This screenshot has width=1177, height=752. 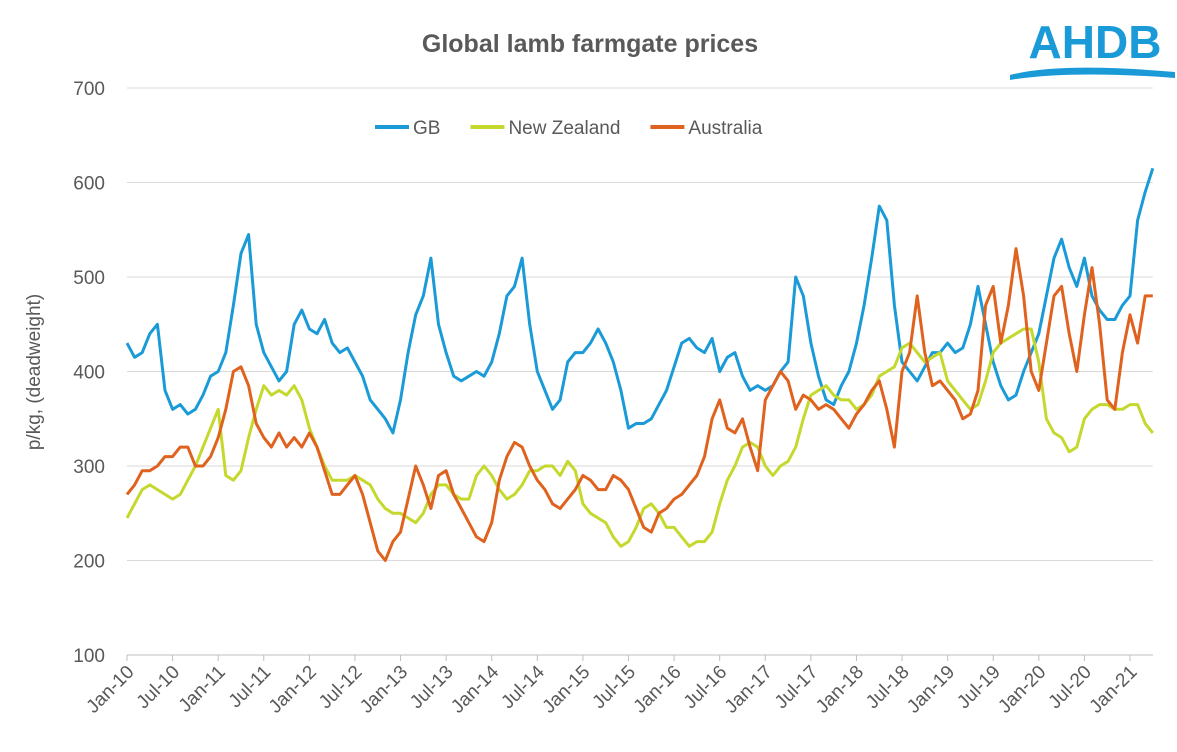 What do you see at coordinates (202, 689) in the screenshot?
I see `x-tick-label: Jan-11` at bounding box center [202, 689].